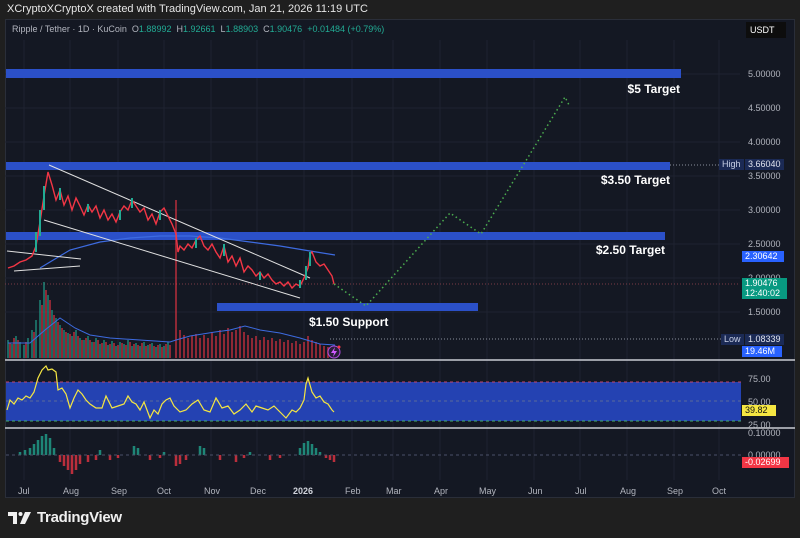 The width and height of the screenshot is (800, 538). What do you see at coordinates (764, 433) in the screenshot?
I see `macd-tick: 0.10000` at bounding box center [764, 433].